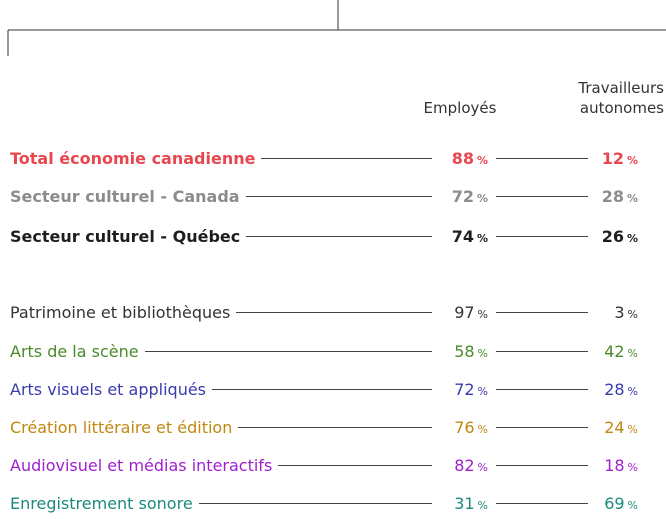 Image resolution: width=666 pixels, height=519 pixels. I want to click on row-label: Secteur culturel - Canada, so click(125, 196).